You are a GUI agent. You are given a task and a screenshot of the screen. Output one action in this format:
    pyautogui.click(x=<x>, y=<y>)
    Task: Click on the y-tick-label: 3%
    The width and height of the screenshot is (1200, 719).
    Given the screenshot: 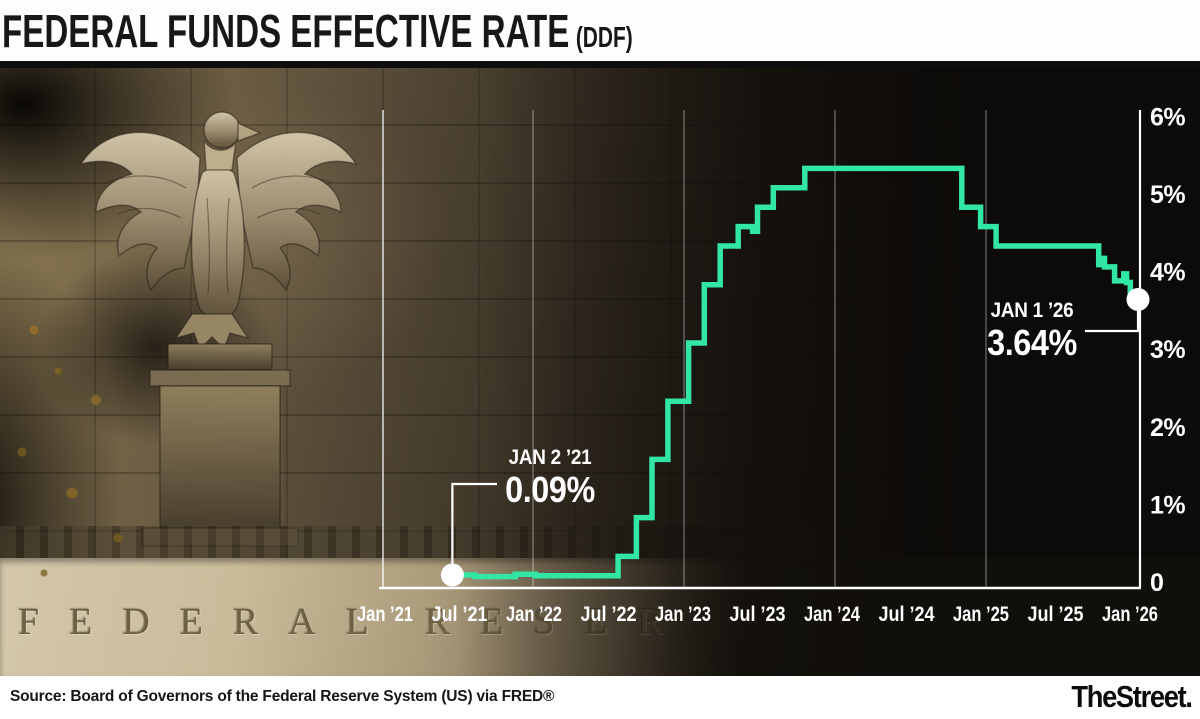 What is the action you would take?
    pyautogui.click(x=1167, y=350)
    